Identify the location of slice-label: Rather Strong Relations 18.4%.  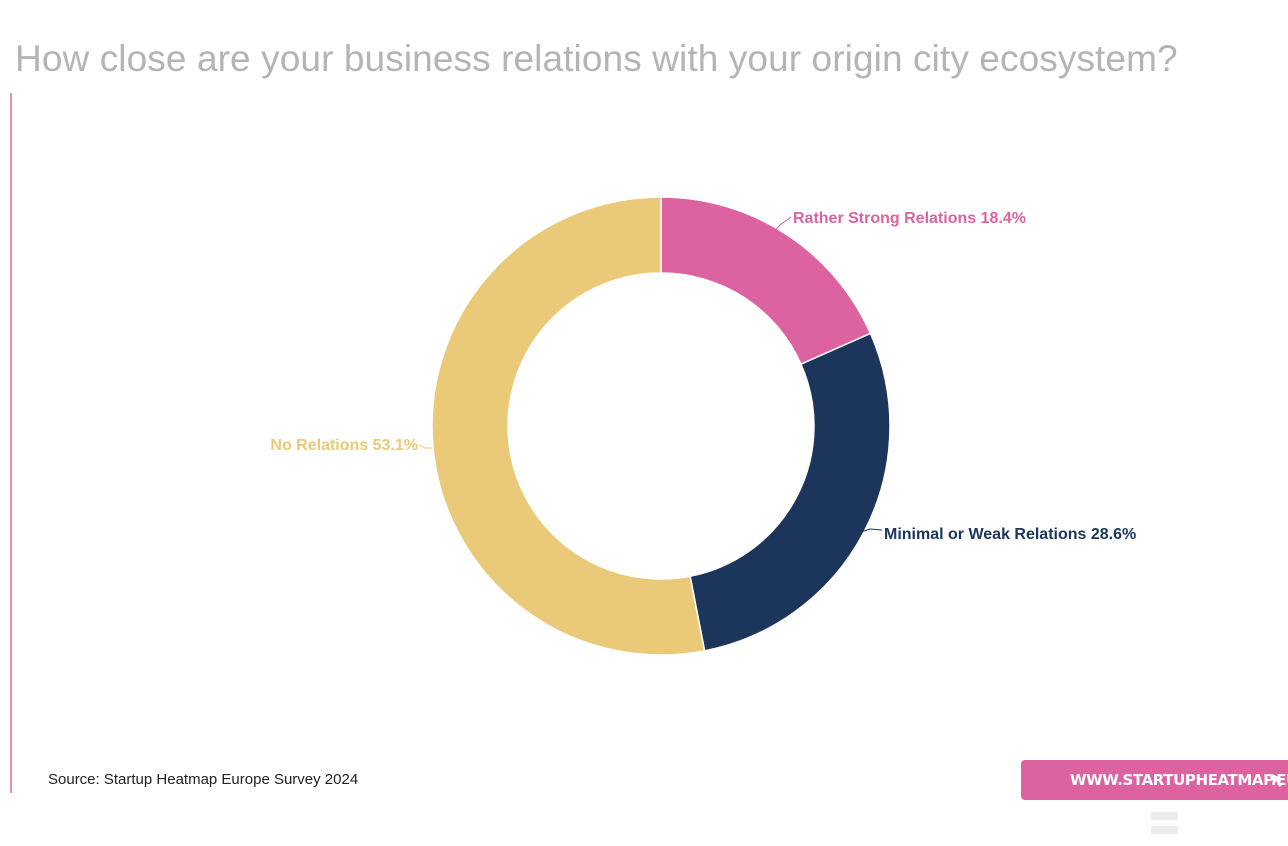
(909, 218).